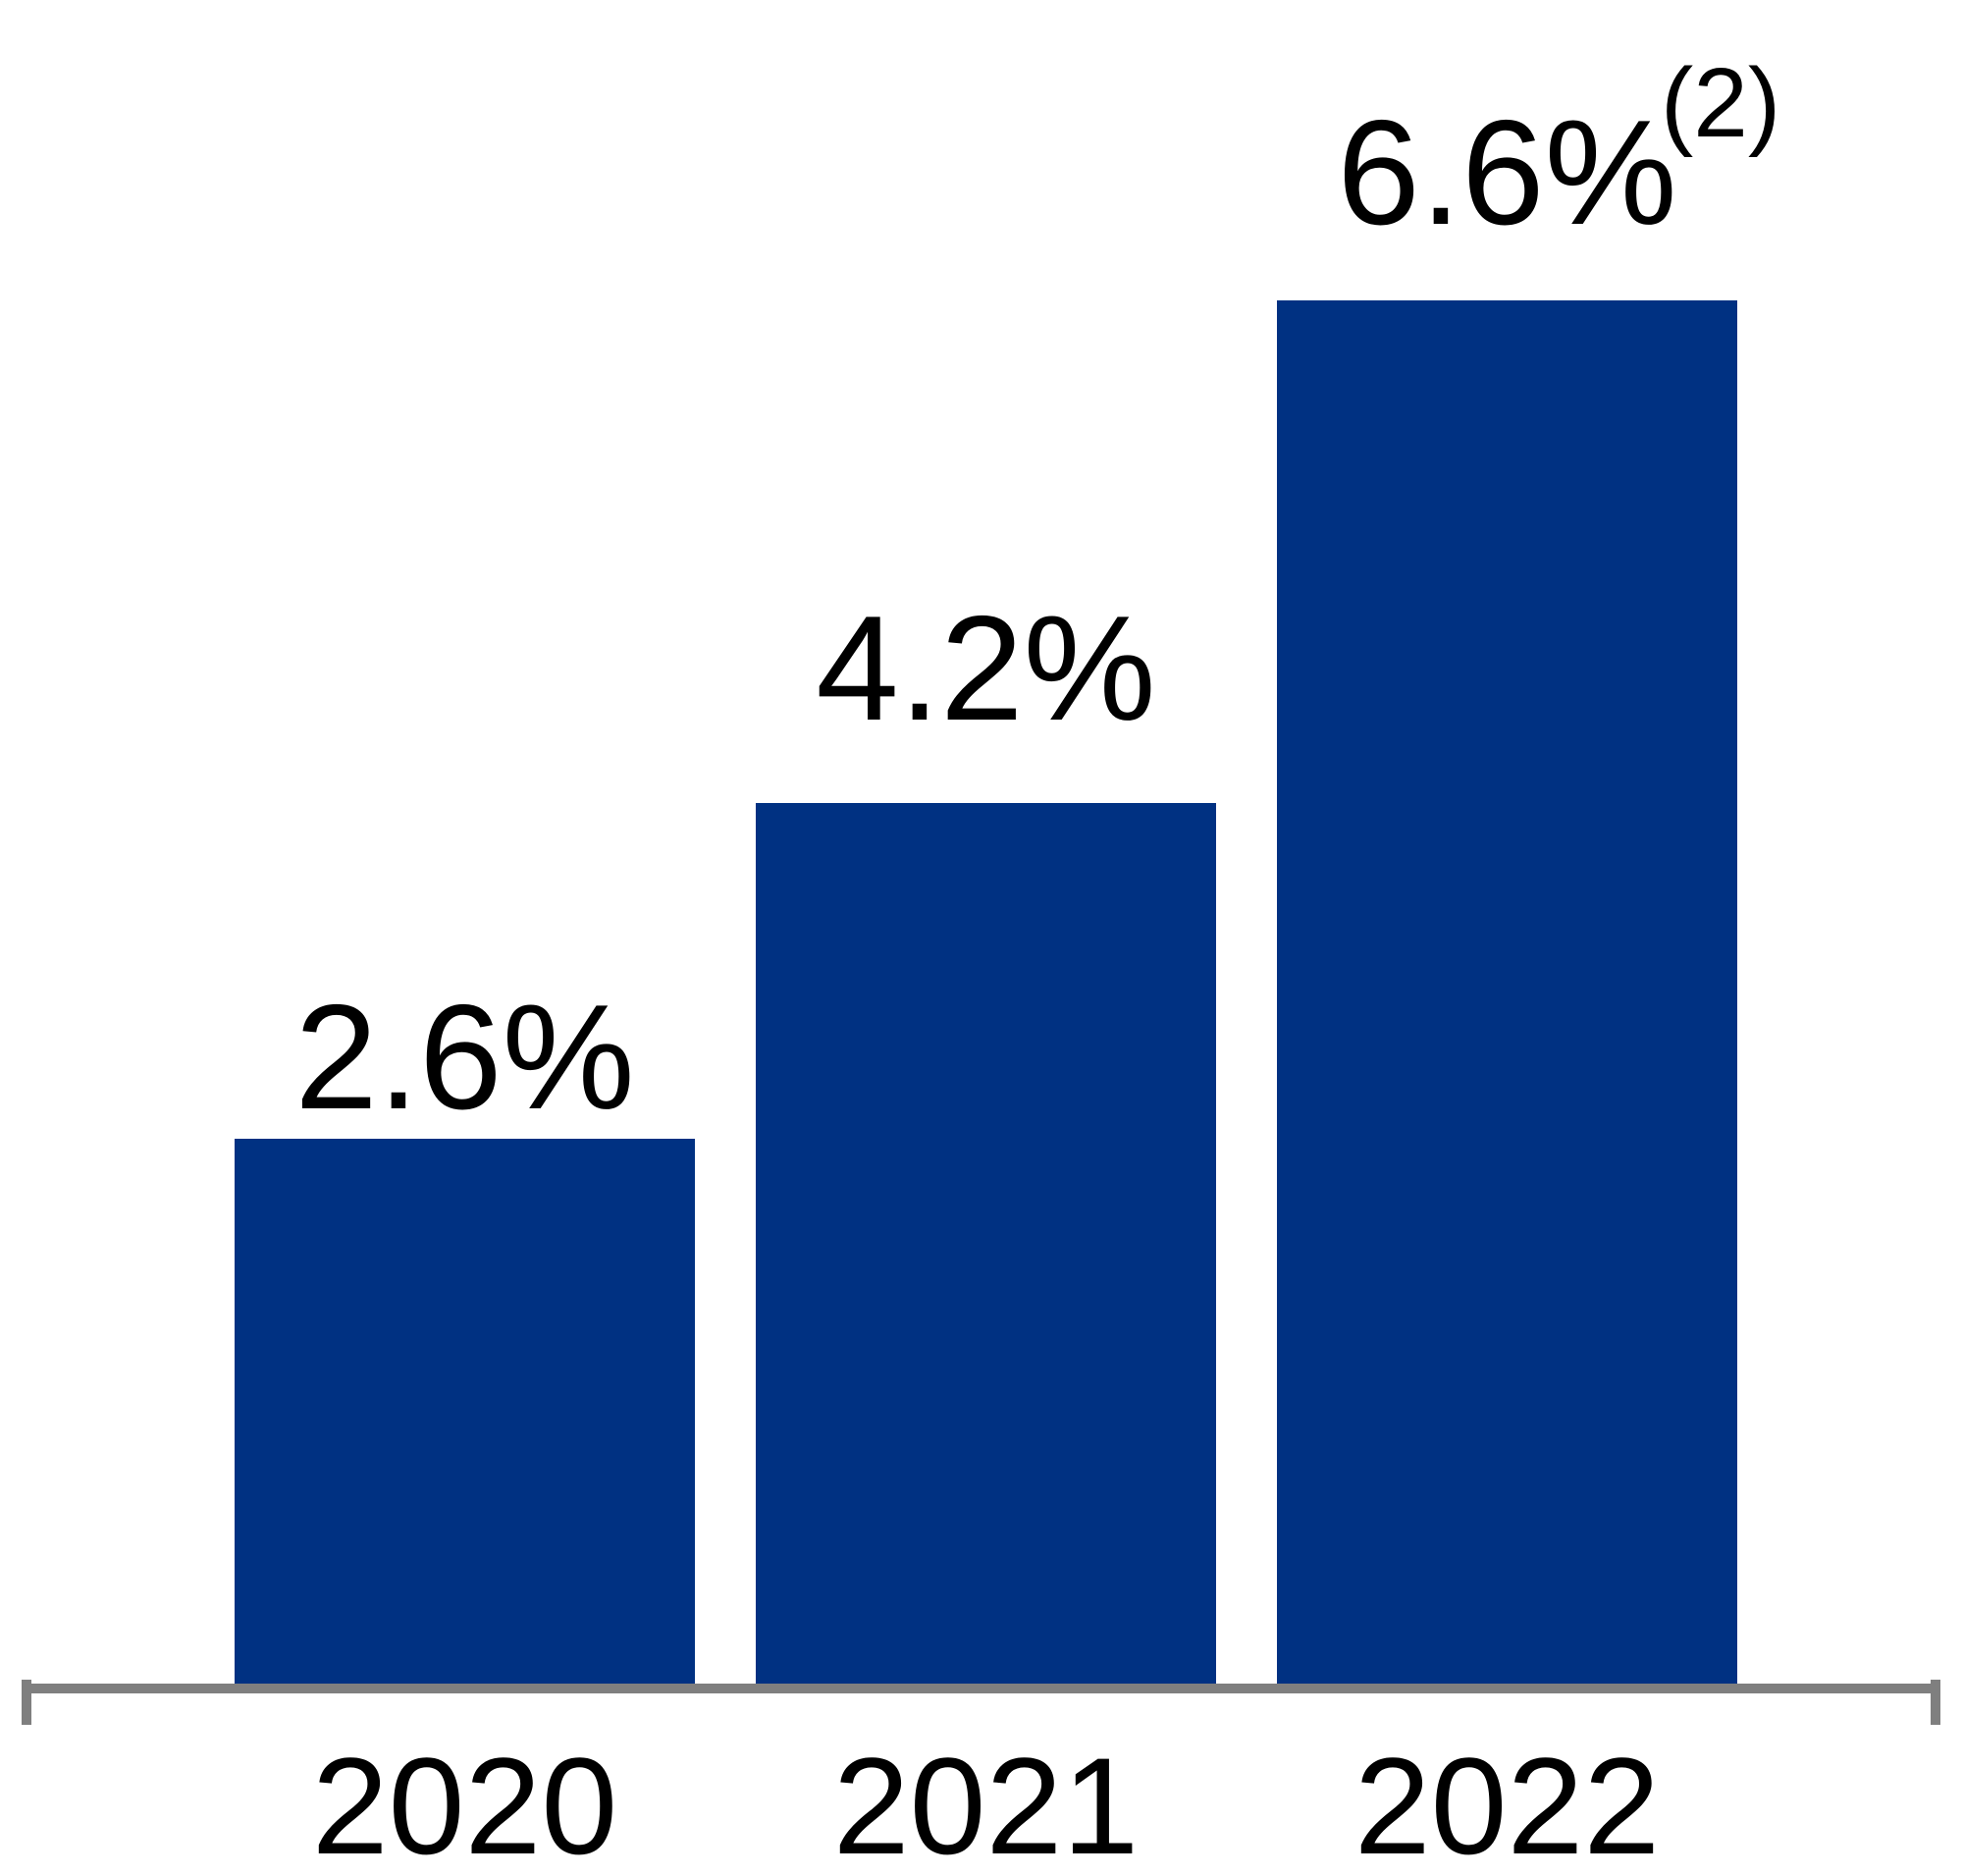  I want to click on x-tick-label-2022: 2022, so click(1507, 1803).